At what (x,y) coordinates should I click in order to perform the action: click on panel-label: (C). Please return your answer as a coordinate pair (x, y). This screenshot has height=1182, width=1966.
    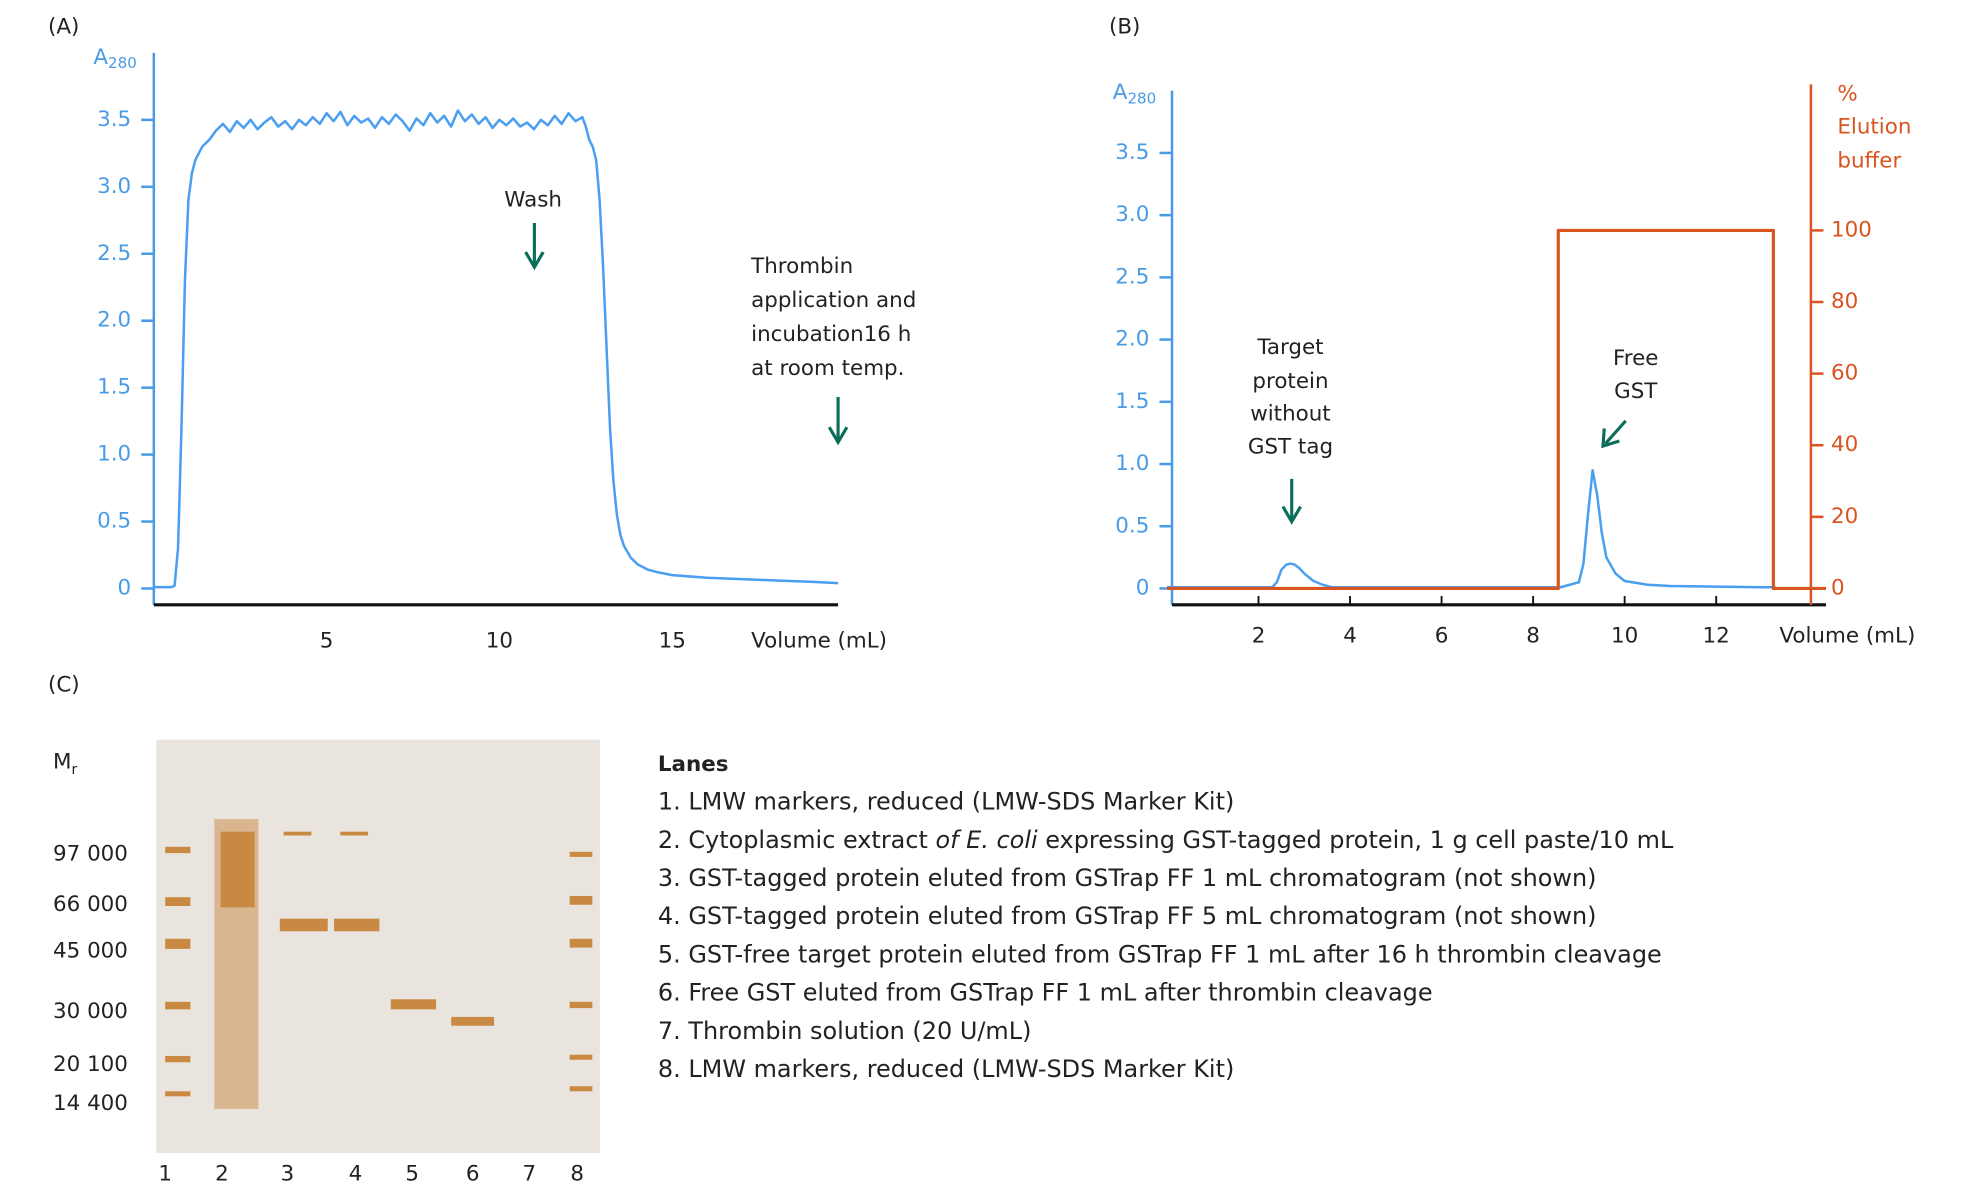
    Looking at the image, I should click on (64, 685).